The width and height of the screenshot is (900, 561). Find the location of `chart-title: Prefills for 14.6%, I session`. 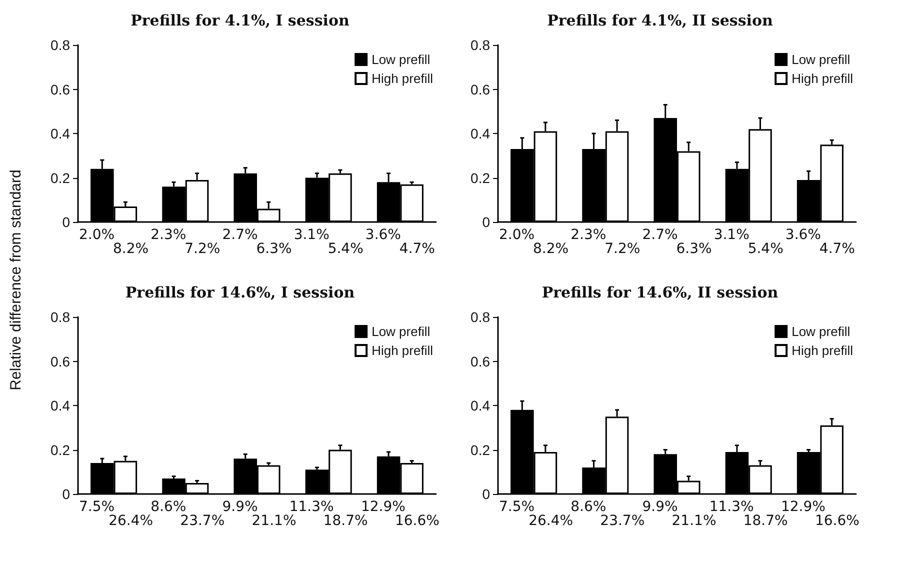

chart-title: Prefills for 14.6%, I session is located at coordinates (240, 293).